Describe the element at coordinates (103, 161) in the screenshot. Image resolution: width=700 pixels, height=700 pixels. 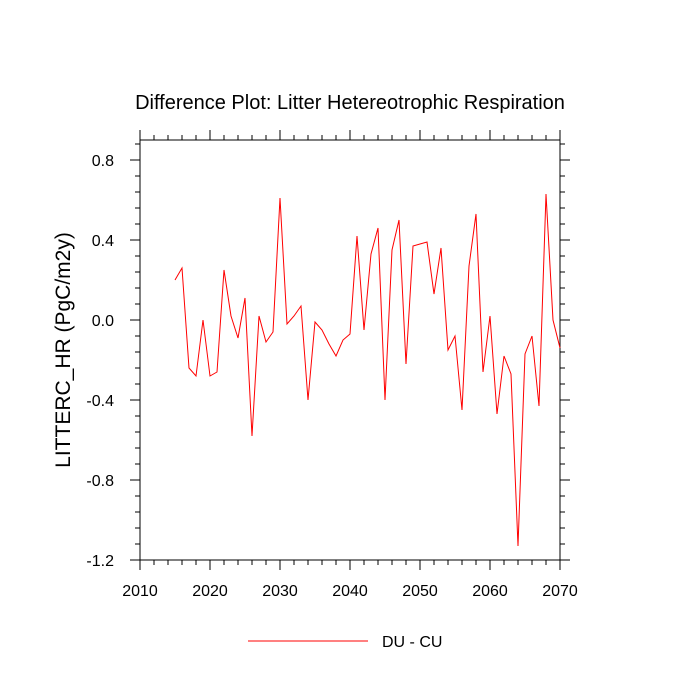
I see `y-tick-label: 0.8` at that location.